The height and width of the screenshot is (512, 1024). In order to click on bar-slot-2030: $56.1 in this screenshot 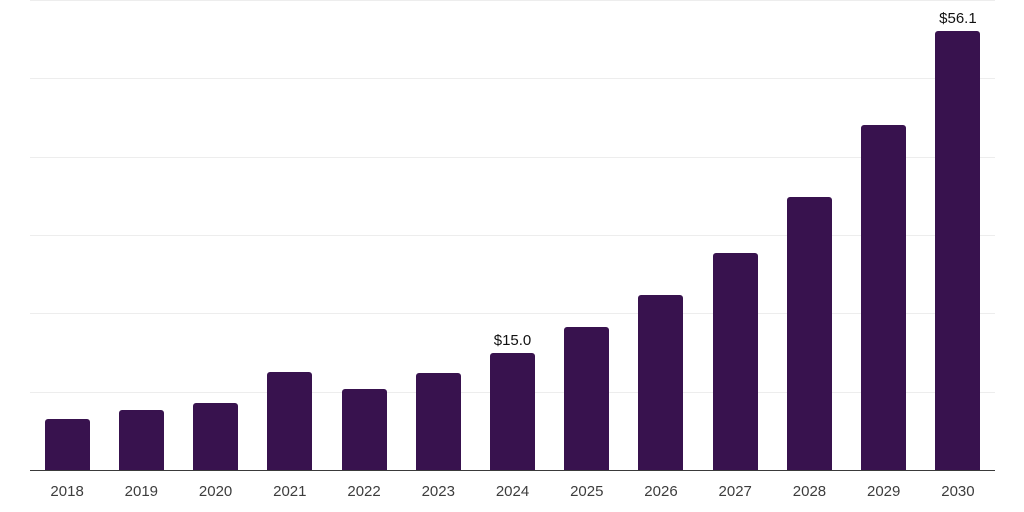, I will do `click(958, 235)`.